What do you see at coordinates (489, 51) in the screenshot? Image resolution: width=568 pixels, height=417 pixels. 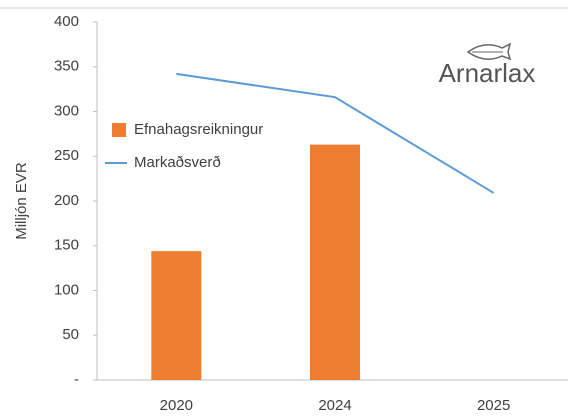 I see `logo-fish` at bounding box center [489, 51].